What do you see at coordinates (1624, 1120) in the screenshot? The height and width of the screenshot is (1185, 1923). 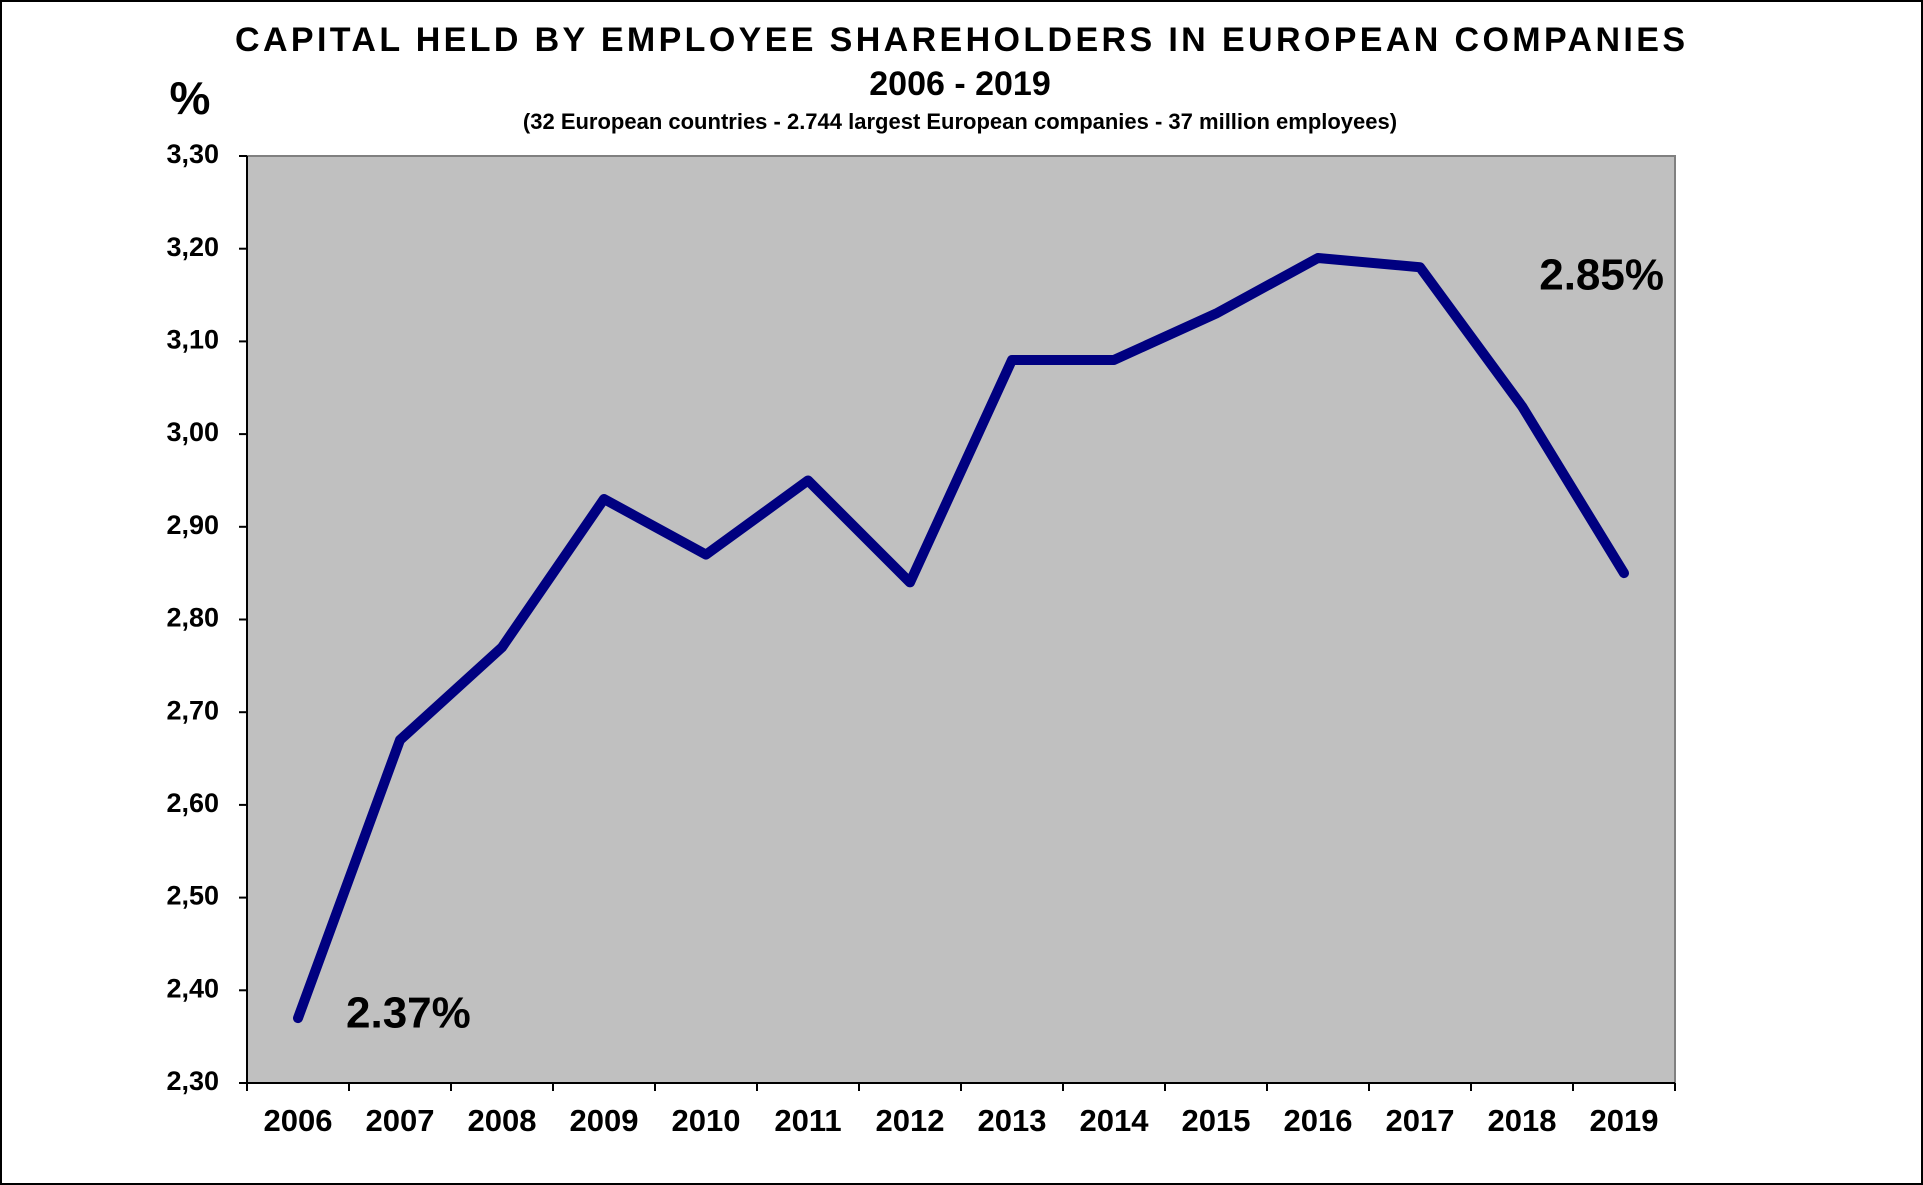 I see `x-tick-label: 2019` at bounding box center [1624, 1120].